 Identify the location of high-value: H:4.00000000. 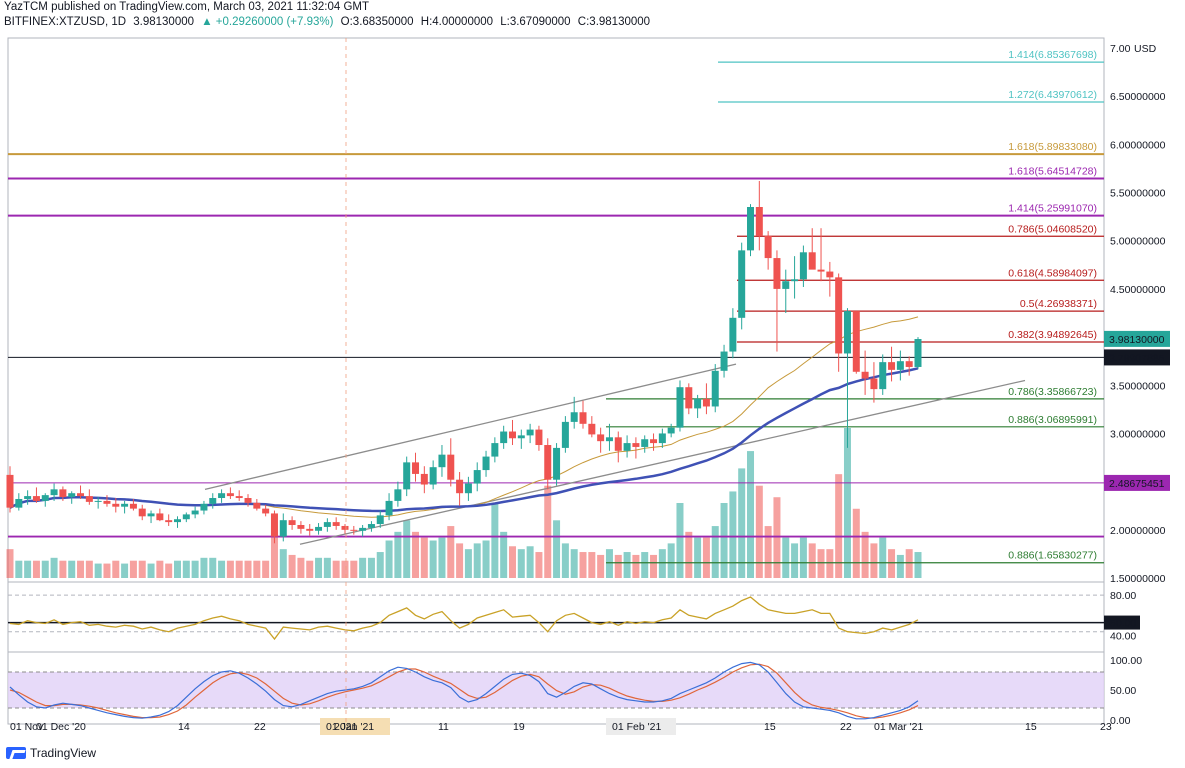
(457, 22).